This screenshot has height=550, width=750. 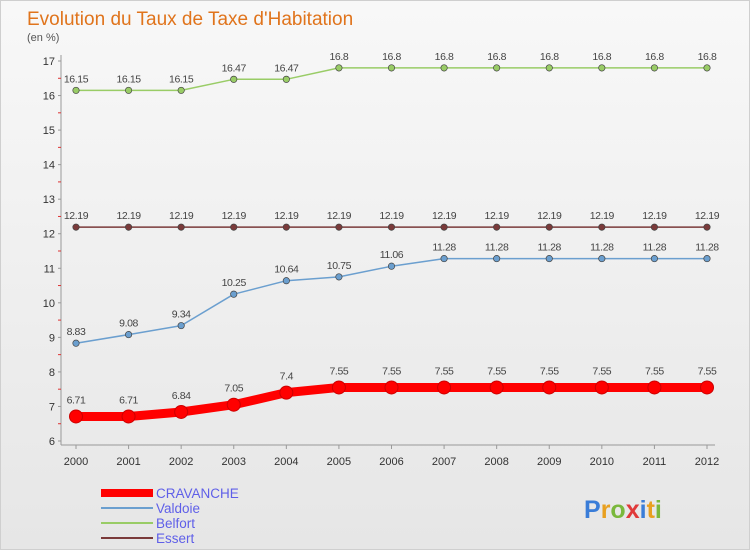 What do you see at coordinates (49, 97) in the screenshot?
I see `y-tick-label: 16` at bounding box center [49, 97].